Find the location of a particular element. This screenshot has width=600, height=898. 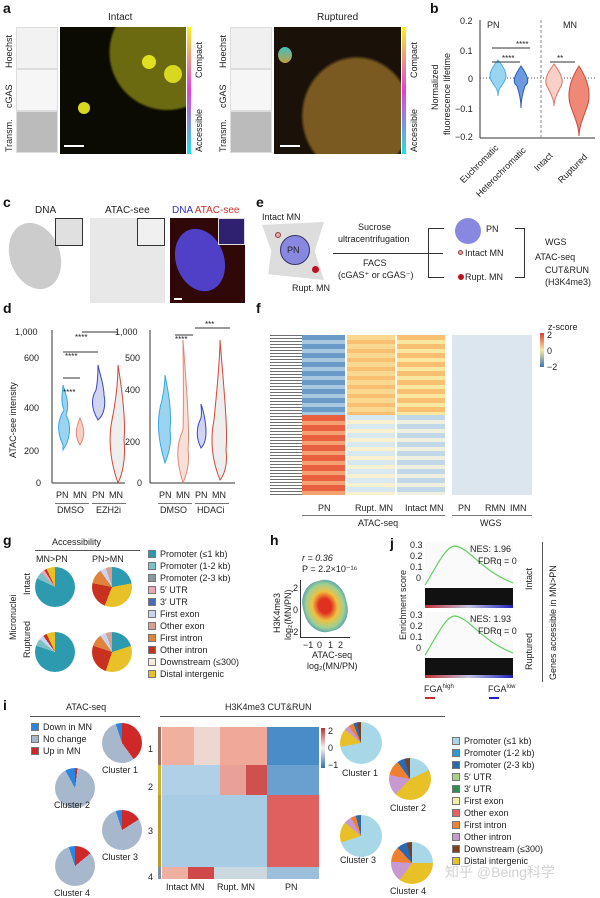

i-atac-title: ATAC-seq is located at coordinates (86, 707).